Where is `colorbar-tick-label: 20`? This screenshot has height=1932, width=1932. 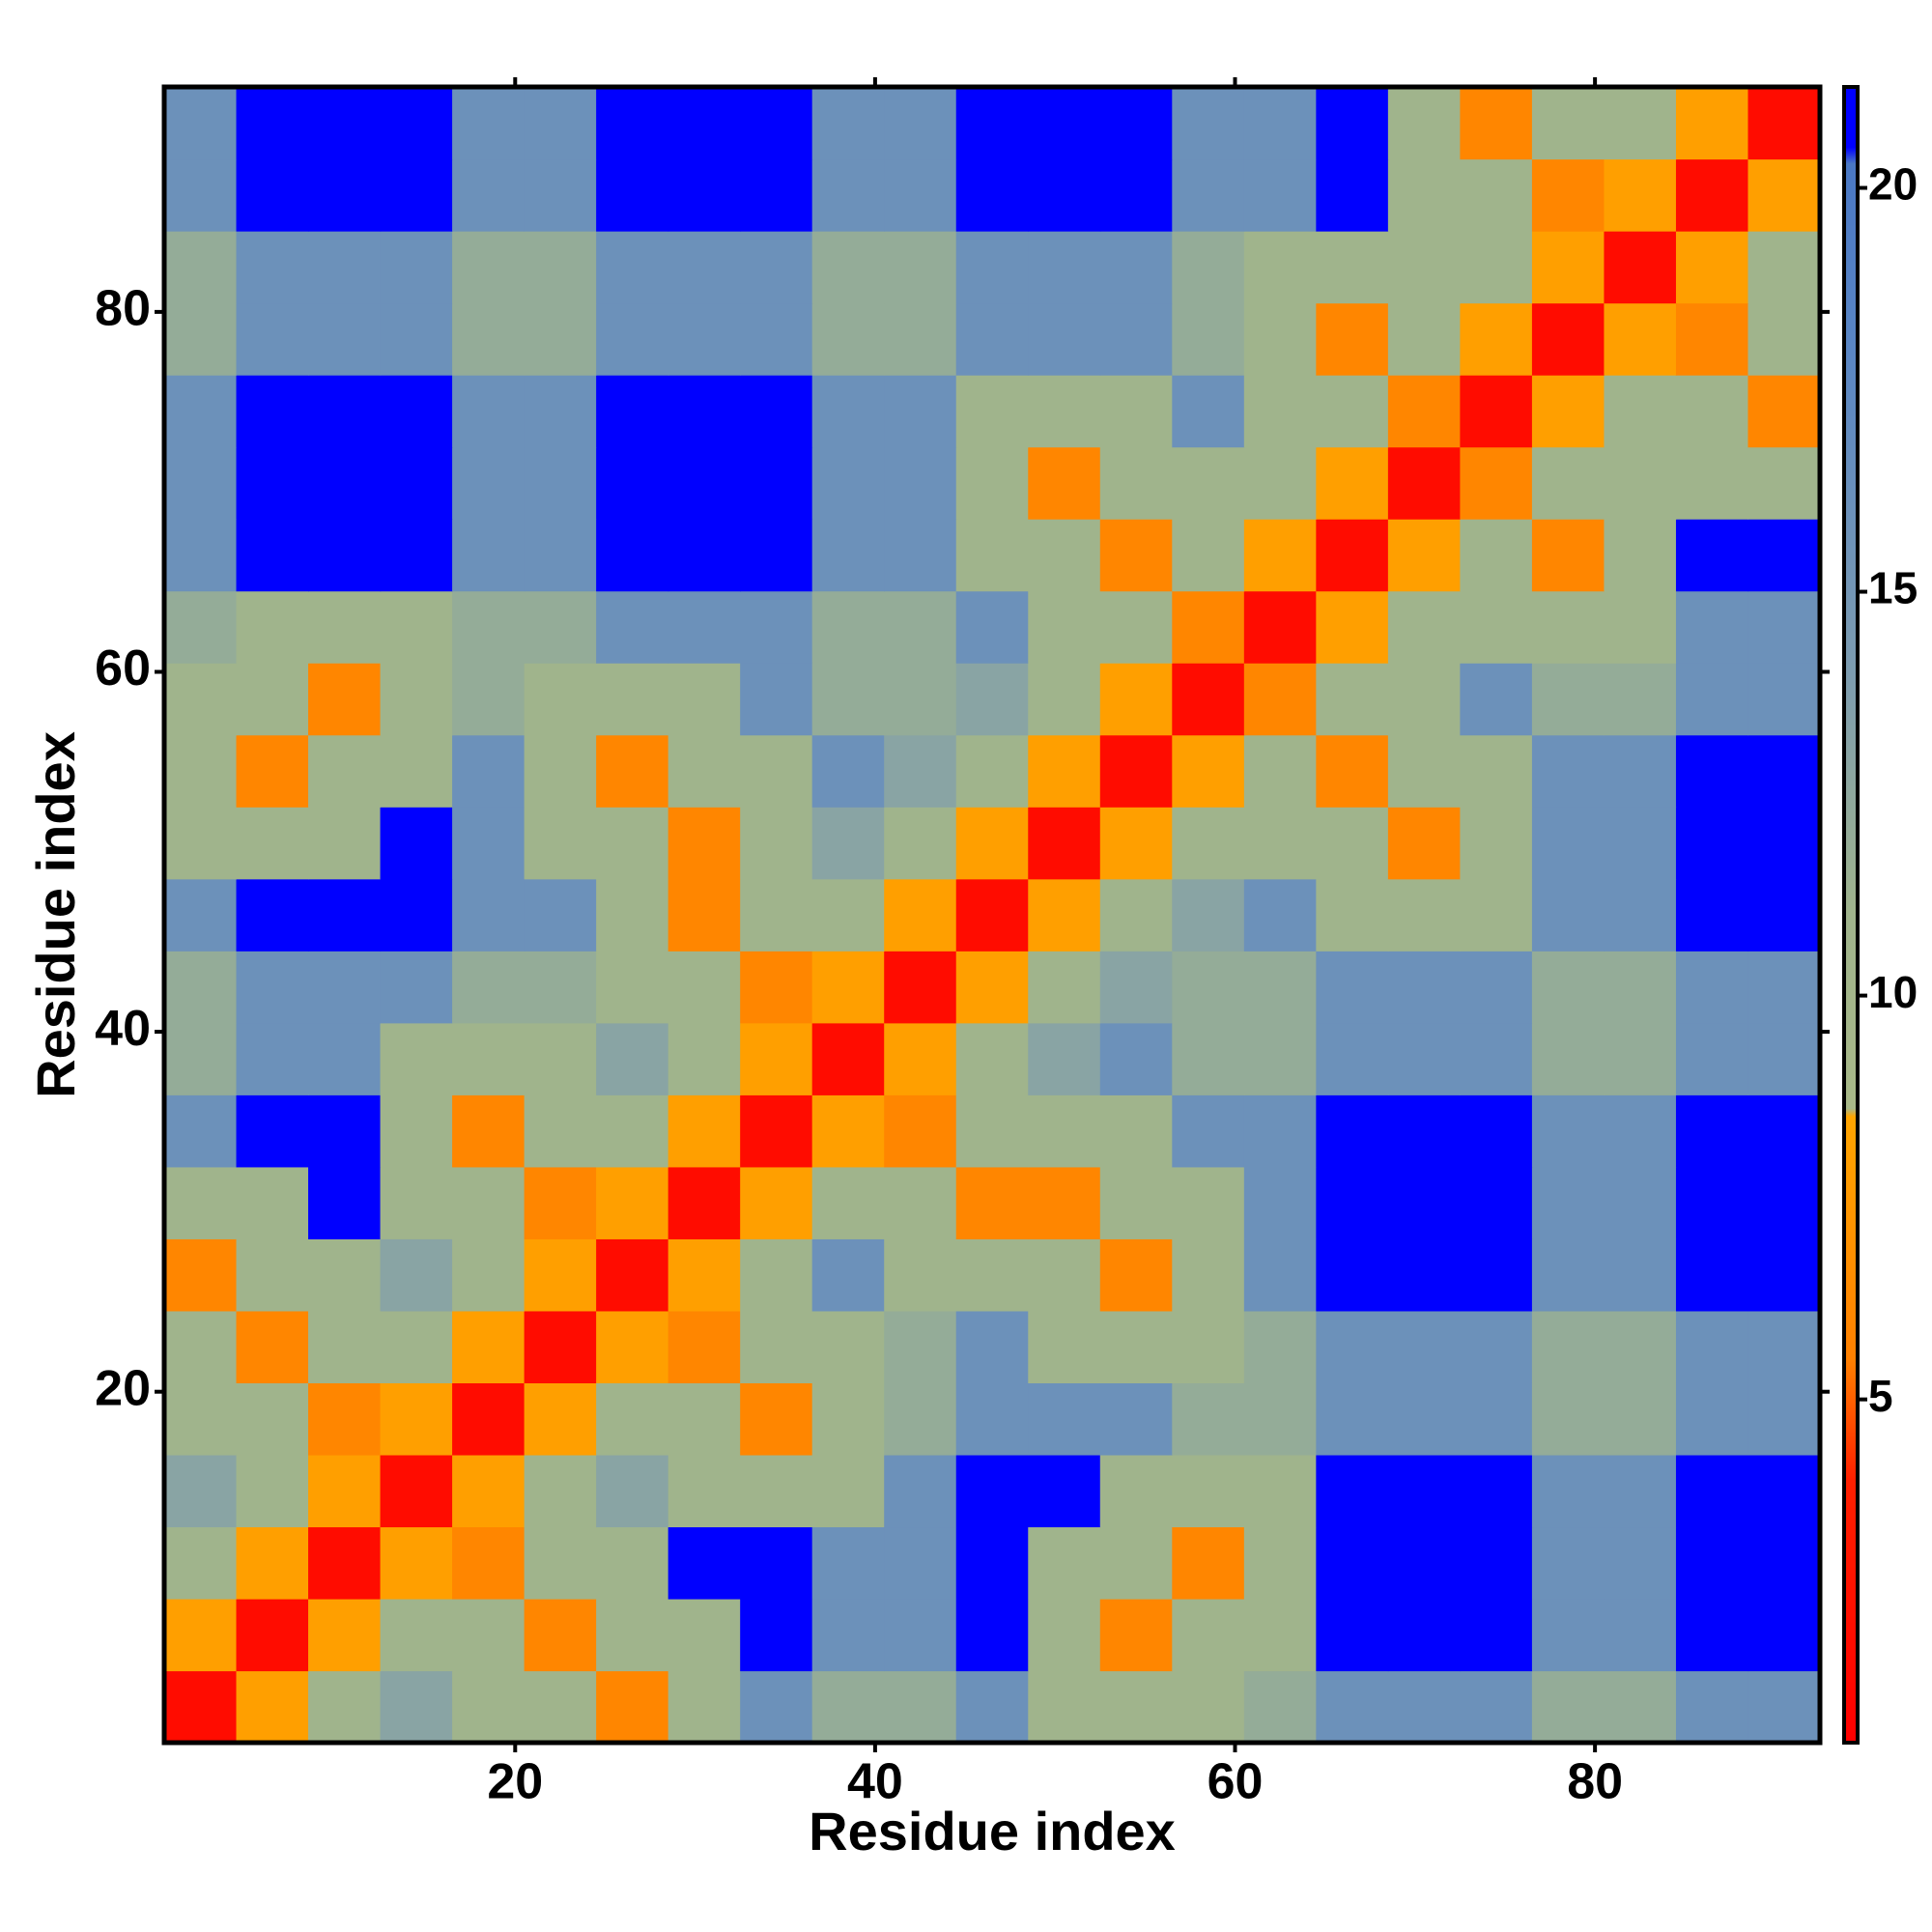
colorbar-tick-label: 20 is located at coordinates (1893, 184).